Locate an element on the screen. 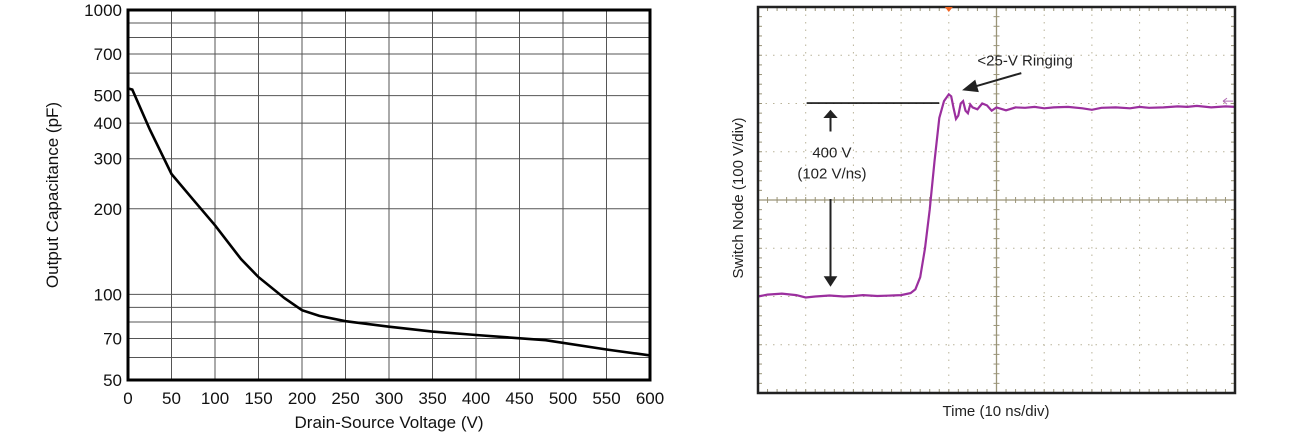 This screenshot has height=440, width=1300. x-tick-label: 50 is located at coordinates (171, 398).